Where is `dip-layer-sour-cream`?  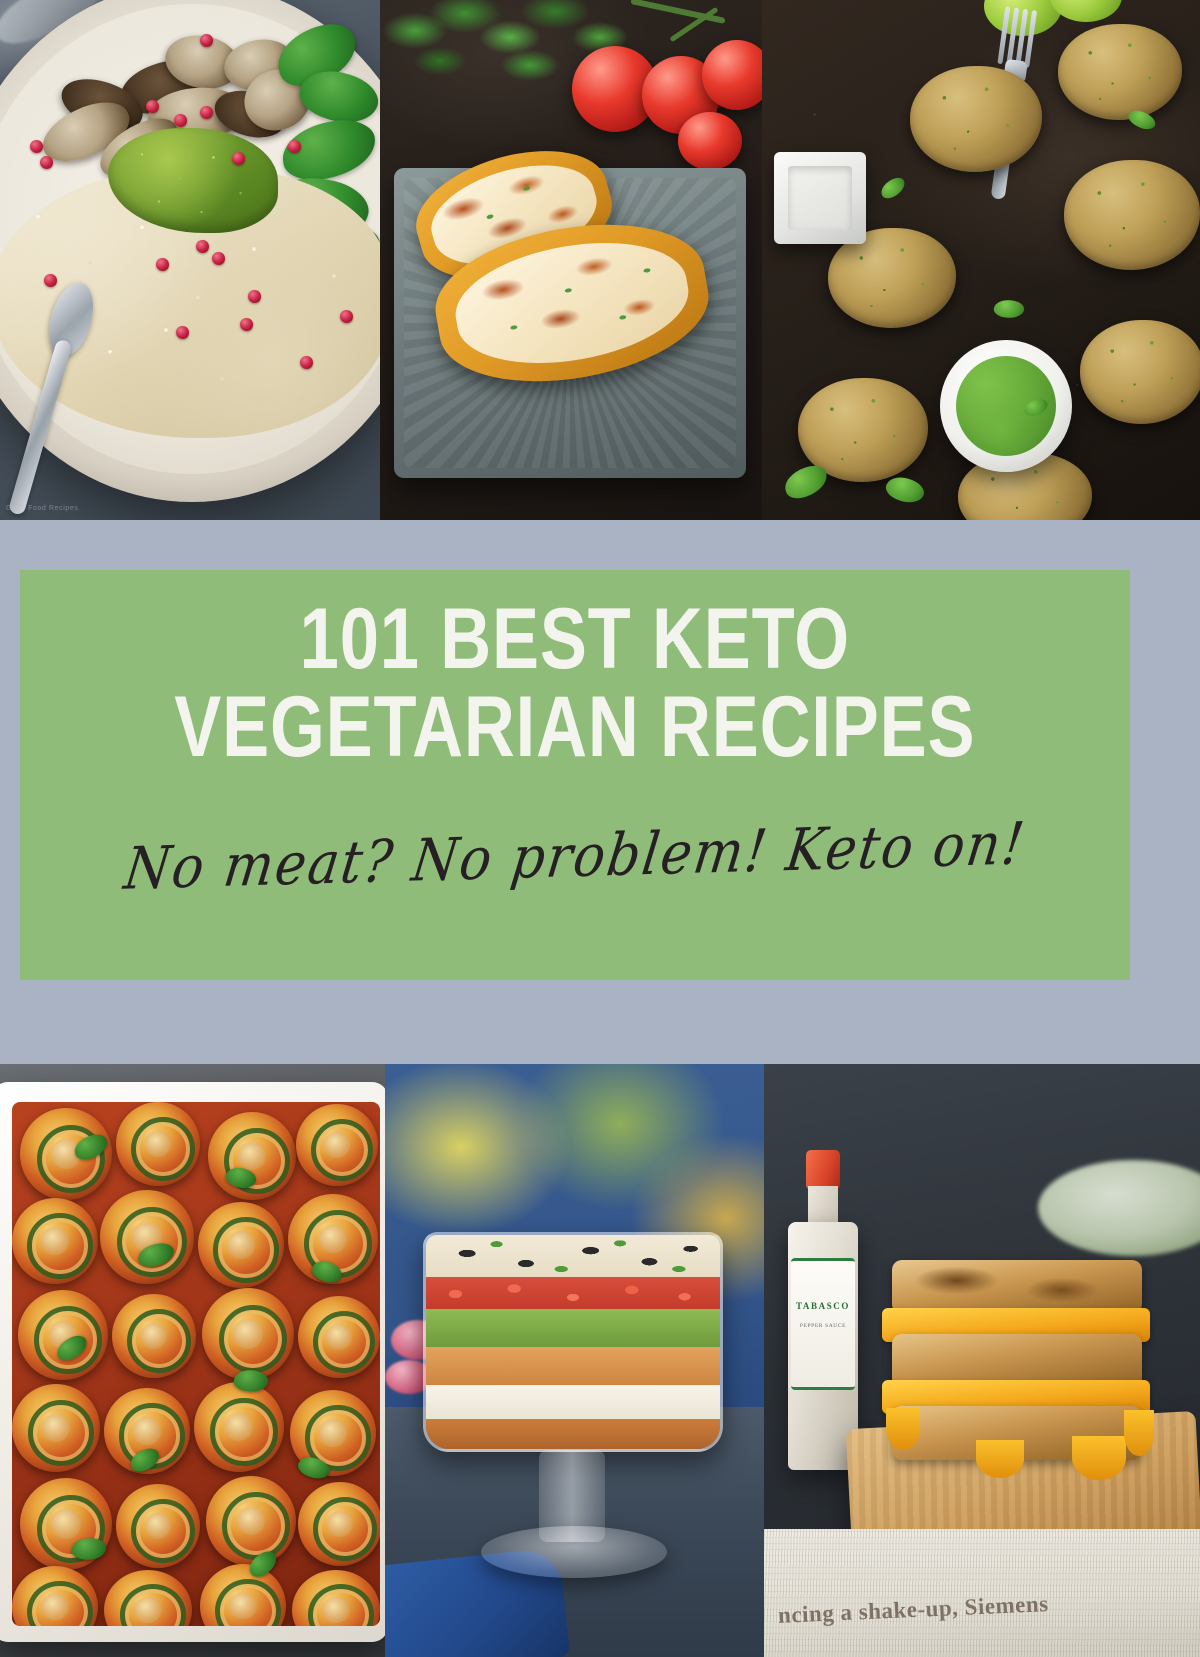
dip-layer-sour-cream is located at coordinates (573, 1403).